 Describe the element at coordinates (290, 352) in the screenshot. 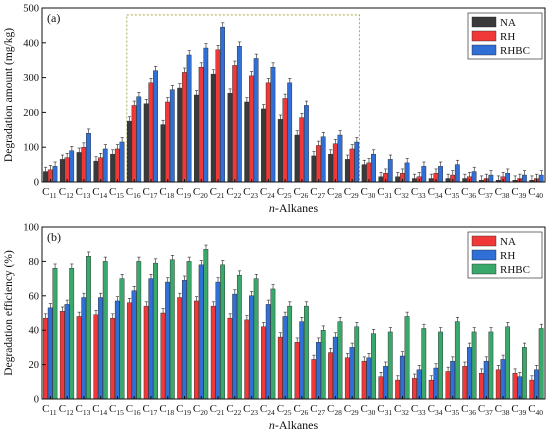

I see `bar-rhbc-c25` at that location.